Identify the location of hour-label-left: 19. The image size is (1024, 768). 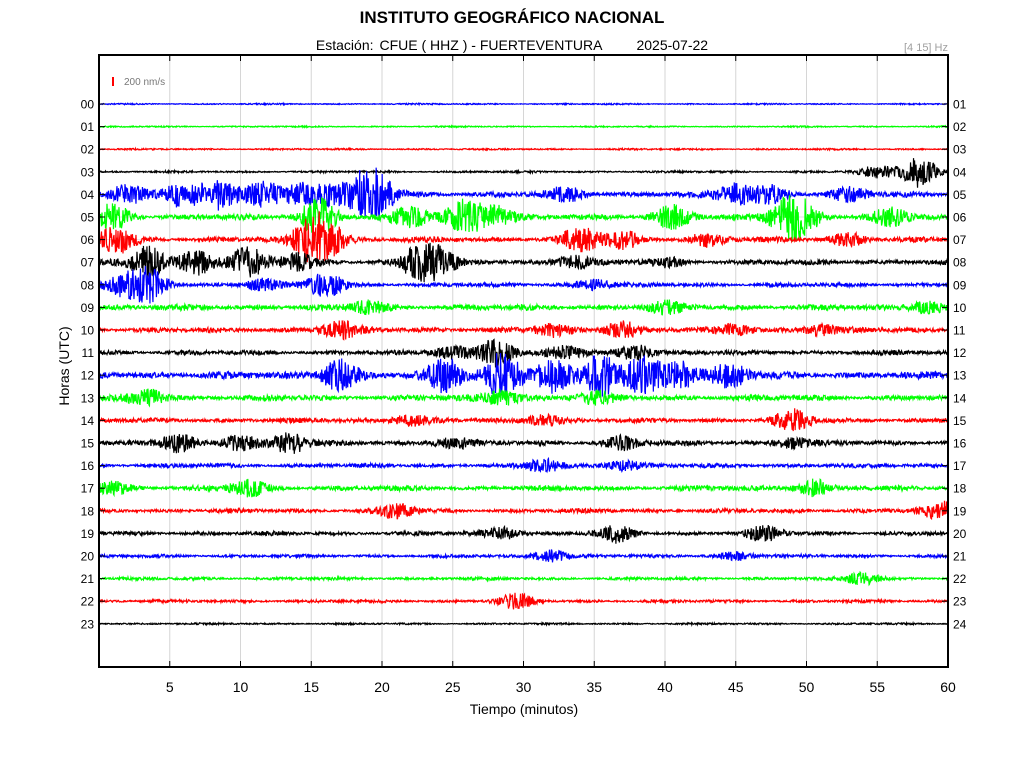
(88, 534).